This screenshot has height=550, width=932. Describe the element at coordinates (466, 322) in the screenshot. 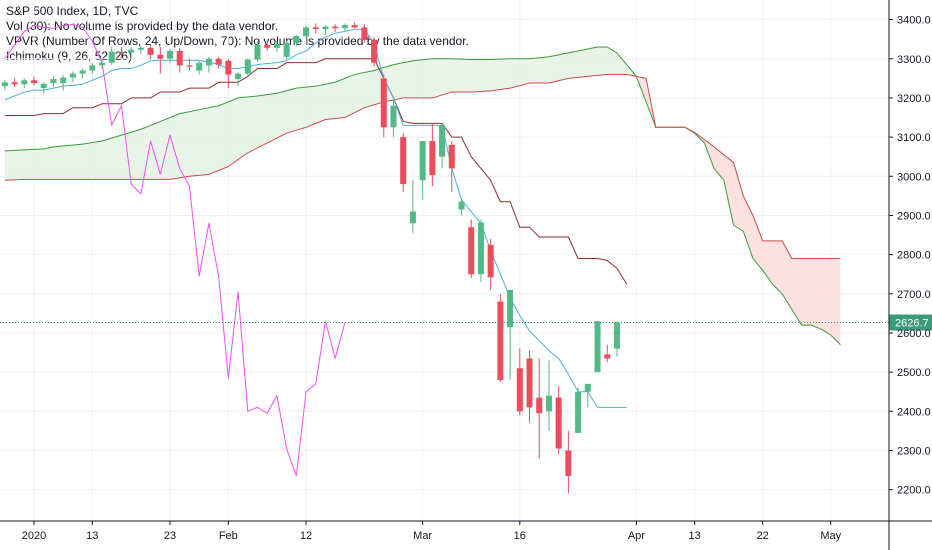

I see `current-price-line: 2626.7` at that location.